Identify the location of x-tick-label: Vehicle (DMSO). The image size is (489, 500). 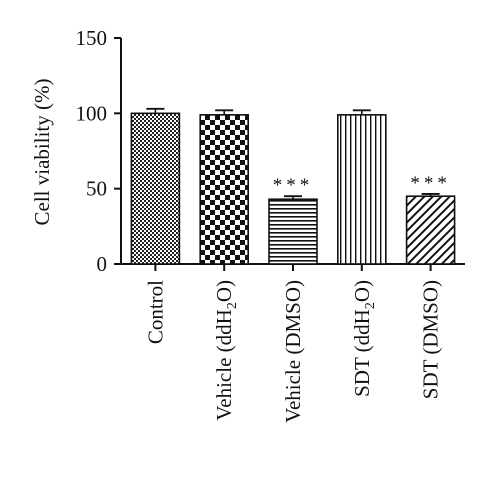
(293, 351).